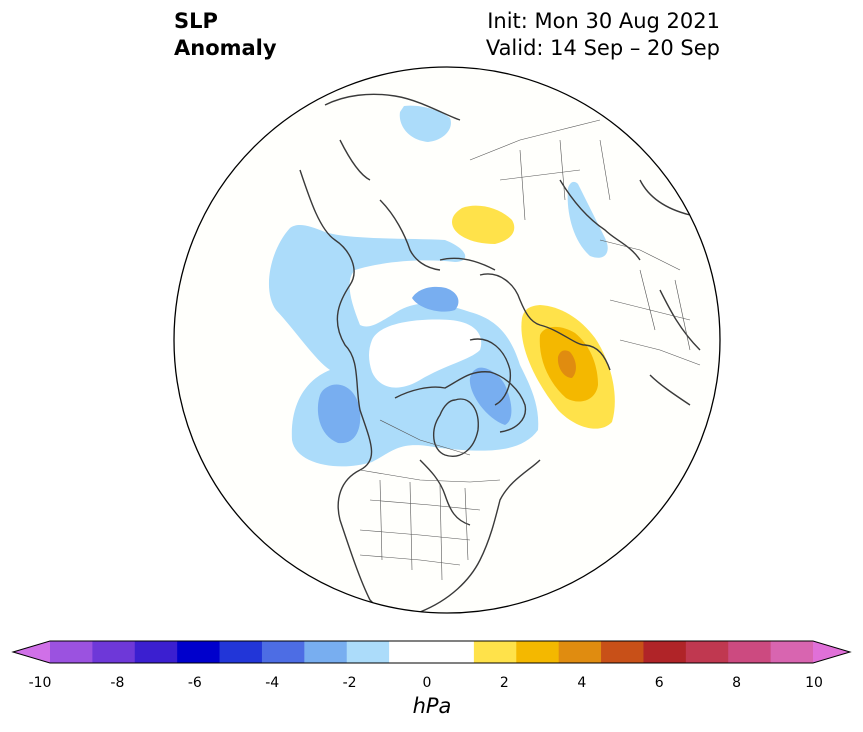 The width and height of the screenshot is (863, 732). What do you see at coordinates (814, 683) in the screenshot?
I see `colorbar-tick-label: 10` at bounding box center [814, 683].